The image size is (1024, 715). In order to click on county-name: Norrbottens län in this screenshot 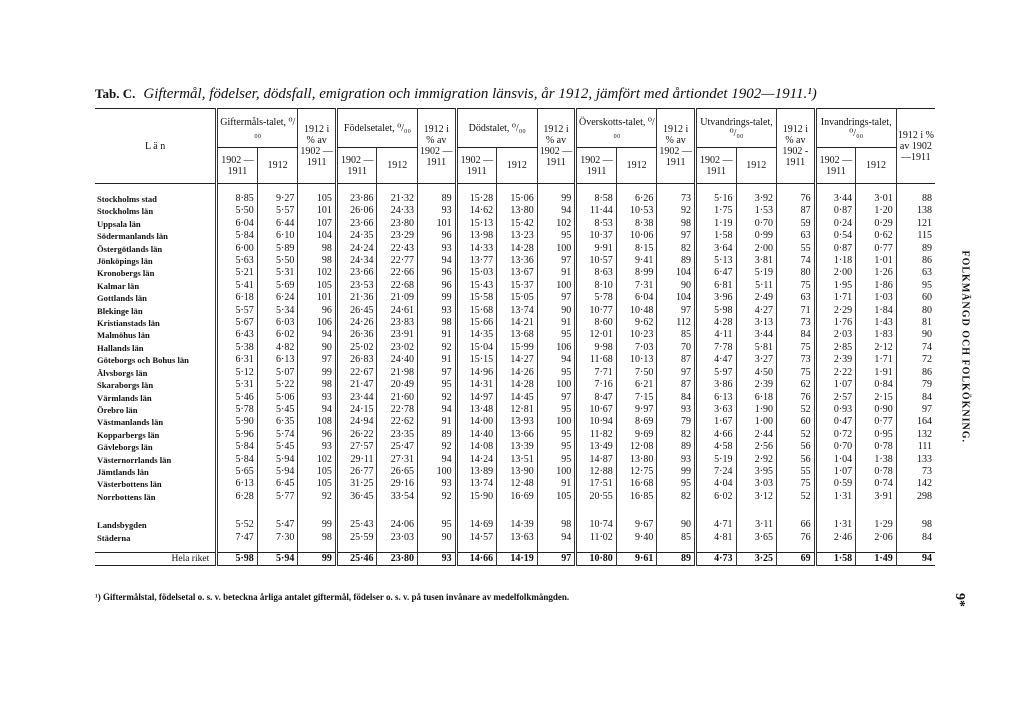, I will do `click(126, 496)`.